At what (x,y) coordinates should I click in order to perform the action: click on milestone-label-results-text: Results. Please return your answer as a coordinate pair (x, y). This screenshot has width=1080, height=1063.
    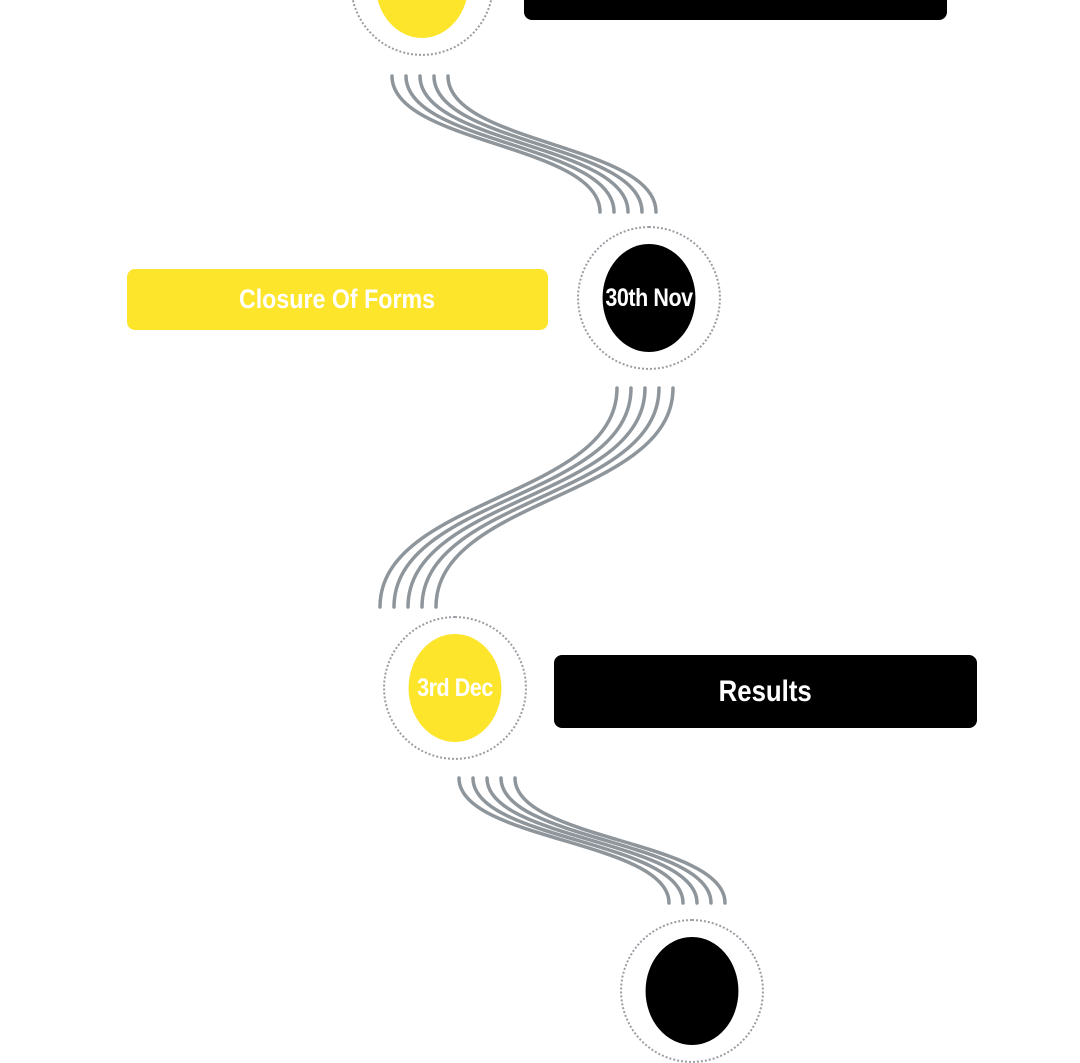
    Looking at the image, I should click on (765, 691).